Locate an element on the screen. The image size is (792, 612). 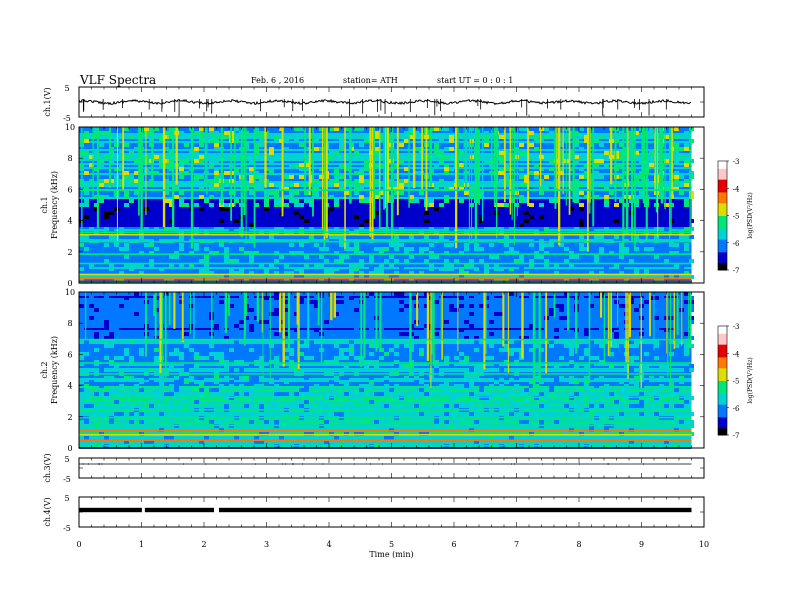
ch2-spectrogram-ytick: 4 is located at coordinates (69, 386).